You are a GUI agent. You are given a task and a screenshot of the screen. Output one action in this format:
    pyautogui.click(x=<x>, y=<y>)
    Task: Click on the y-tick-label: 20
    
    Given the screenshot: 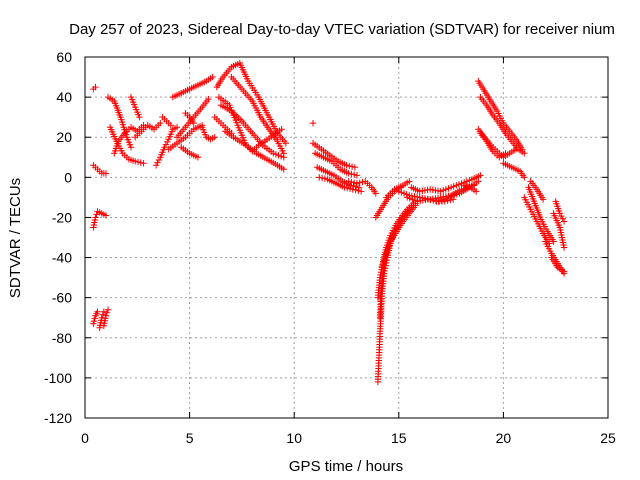 What is the action you would take?
    pyautogui.click(x=64, y=137)
    